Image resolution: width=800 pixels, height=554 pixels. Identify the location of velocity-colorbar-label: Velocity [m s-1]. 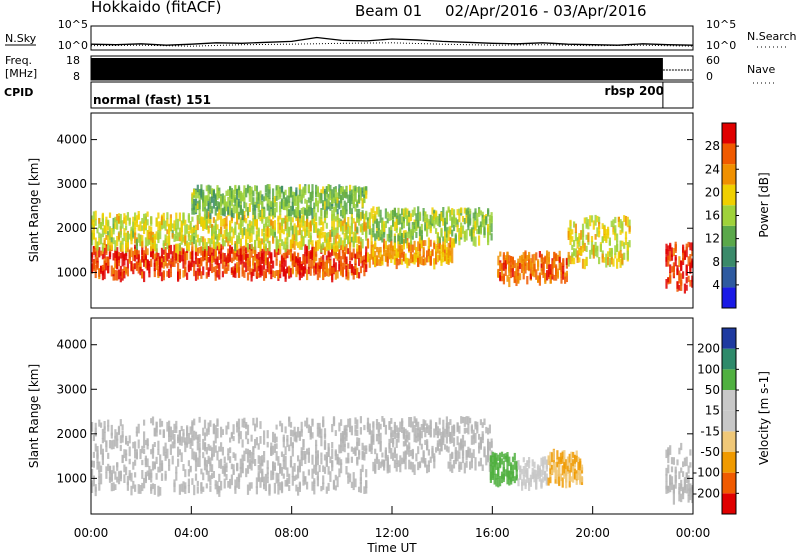
(764, 418).